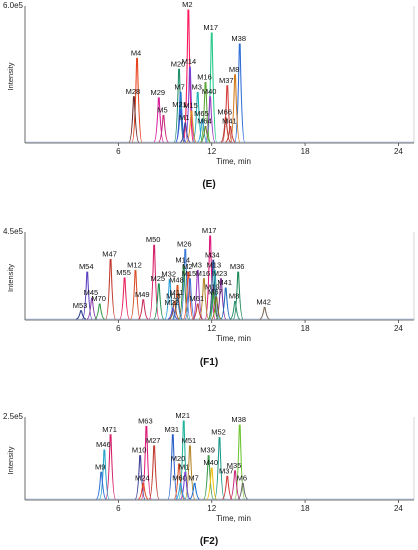 This screenshot has width=418, height=550. Describe the element at coordinates (209, 541) in the screenshot. I see `panel-label: (F2)` at that location.